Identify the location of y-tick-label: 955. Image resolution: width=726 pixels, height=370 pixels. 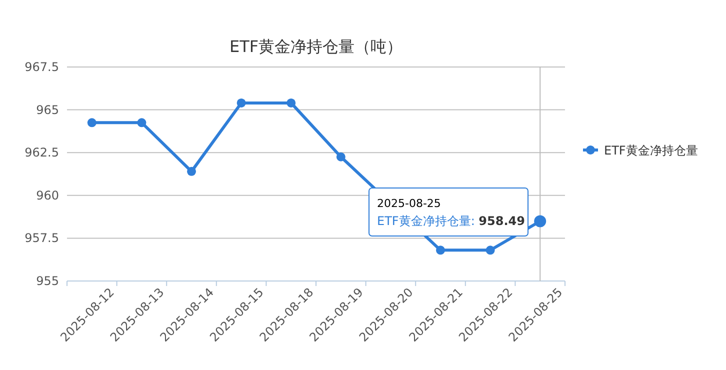
(47, 281).